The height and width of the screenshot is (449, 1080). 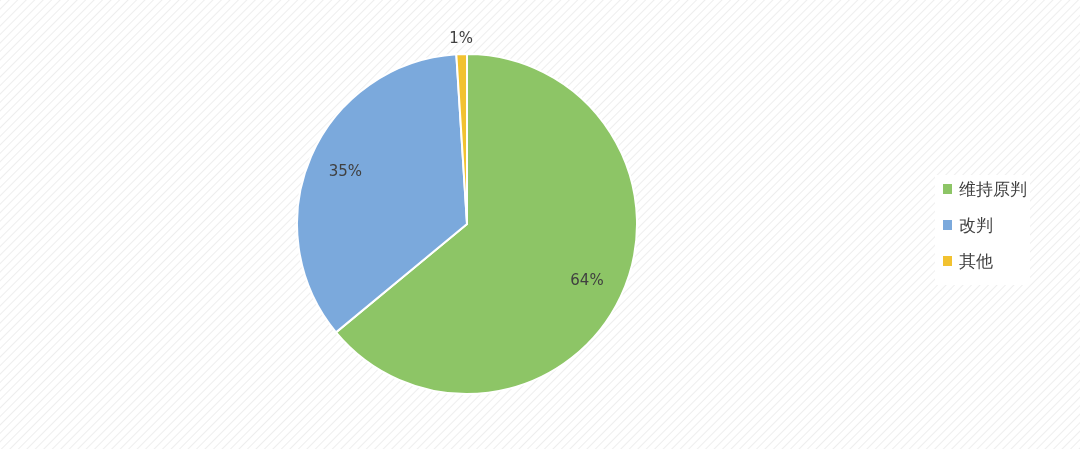 I want to click on legend-label: 其他, so click(x=976, y=261).